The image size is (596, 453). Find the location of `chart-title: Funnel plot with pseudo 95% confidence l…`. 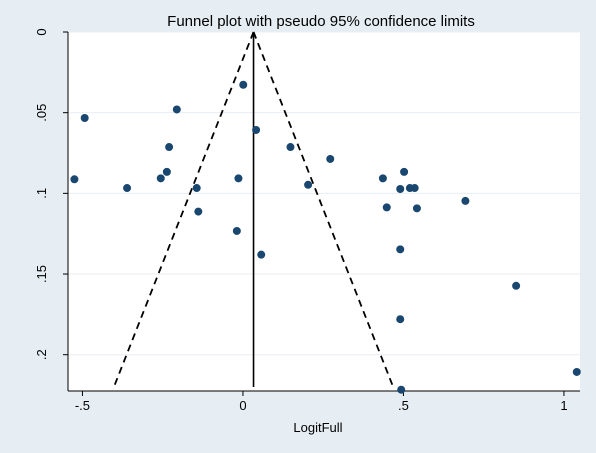

chart-title: Funnel plot with pseudo 95% confidence l… is located at coordinates (321, 21).